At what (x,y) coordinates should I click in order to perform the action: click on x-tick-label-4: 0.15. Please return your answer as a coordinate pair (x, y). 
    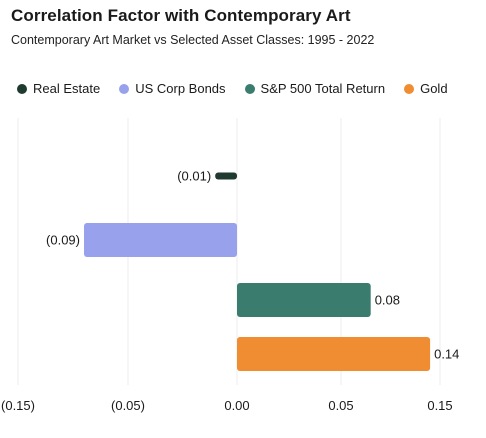
    Looking at the image, I should click on (439, 405).